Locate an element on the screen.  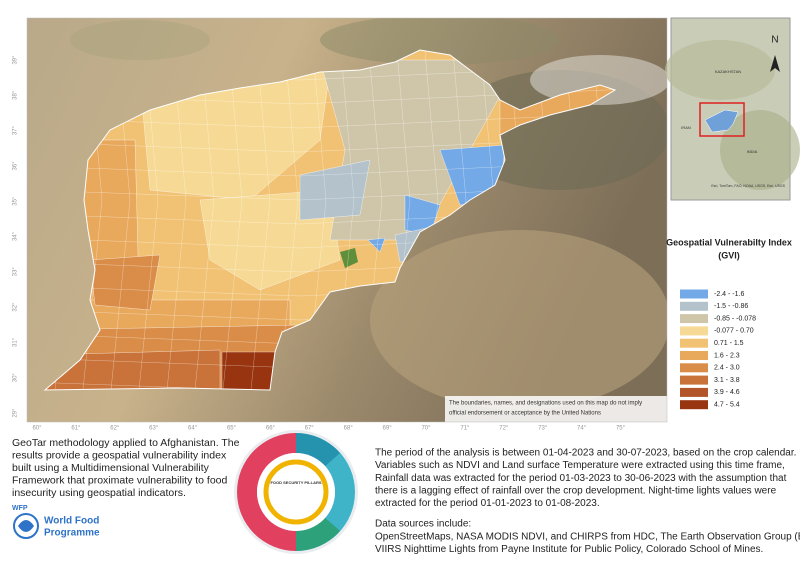
legend-label: 0.71 - 1.5 is located at coordinates (729, 343).